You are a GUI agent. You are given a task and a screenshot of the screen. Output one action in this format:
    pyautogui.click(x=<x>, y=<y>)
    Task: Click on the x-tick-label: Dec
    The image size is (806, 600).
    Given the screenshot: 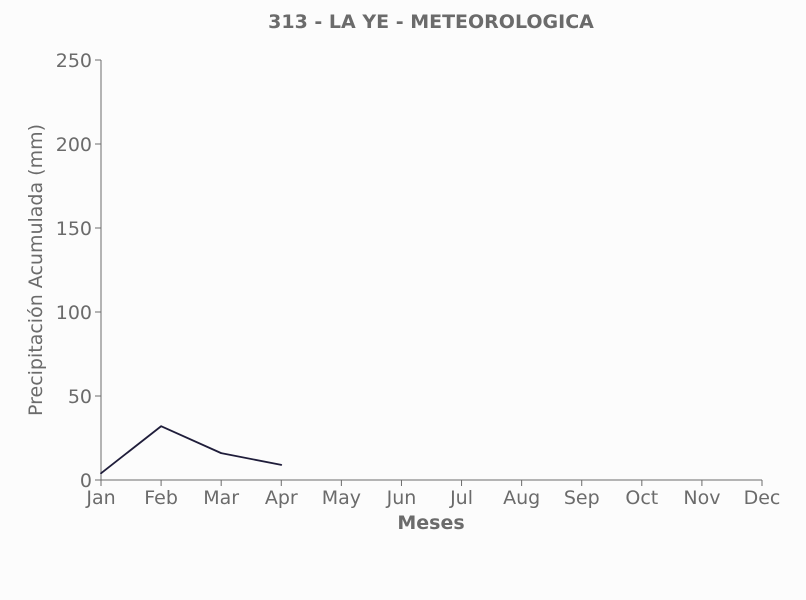 What is the action you would take?
    pyautogui.click(x=762, y=498)
    